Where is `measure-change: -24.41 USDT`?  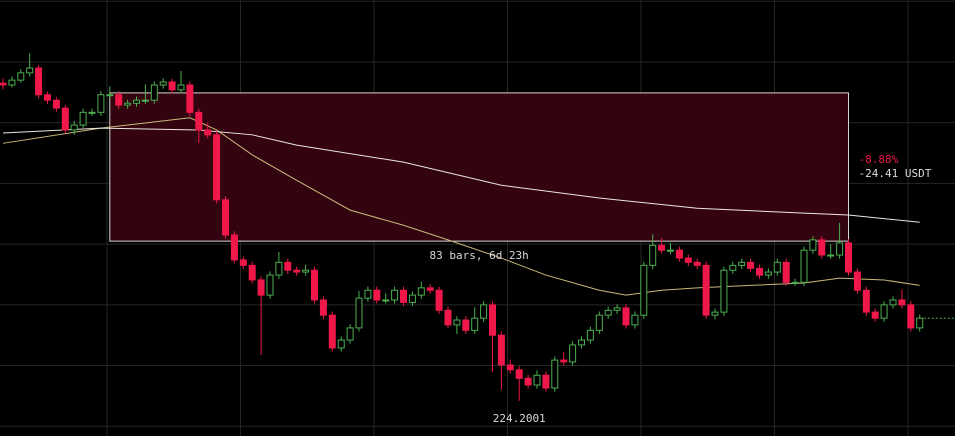
measure-change: -24.41 USDT is located at coordinates (895, 173).